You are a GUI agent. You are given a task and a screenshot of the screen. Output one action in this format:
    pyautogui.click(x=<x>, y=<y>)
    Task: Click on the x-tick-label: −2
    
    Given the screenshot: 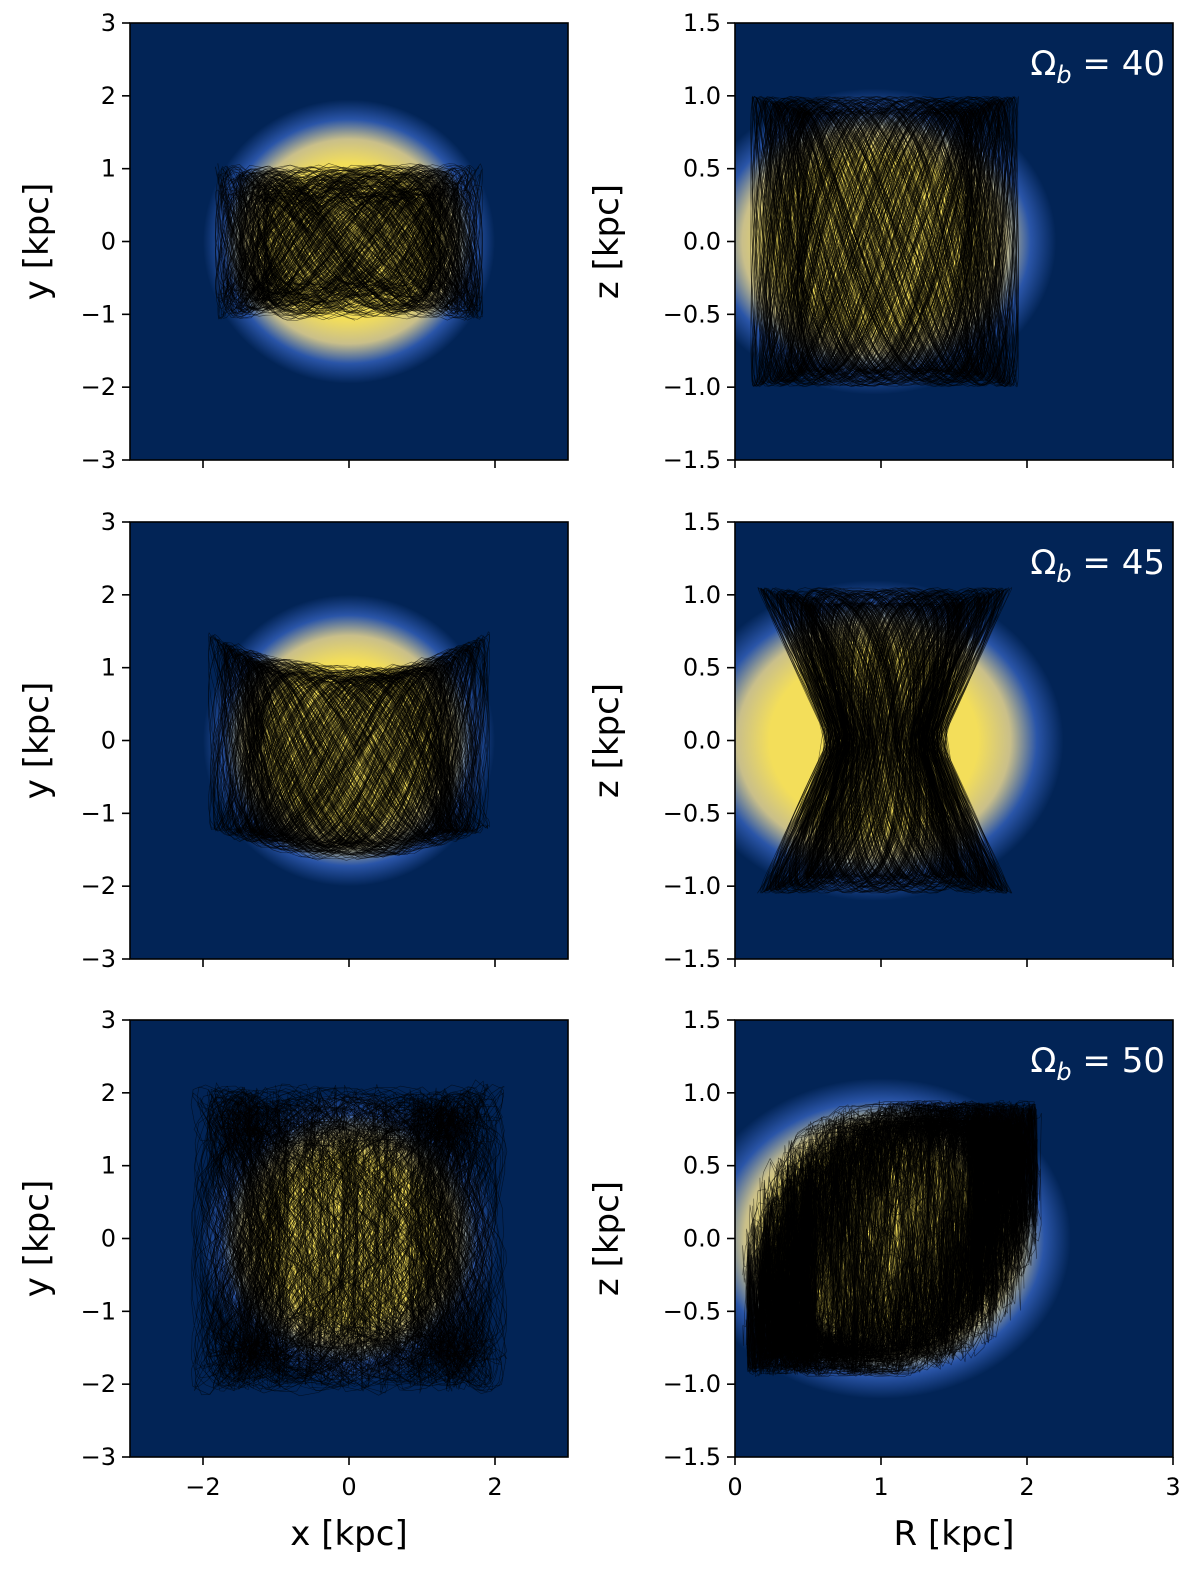 What is the action you would take?
    pyautogui.click(x=202, y=1487)
    